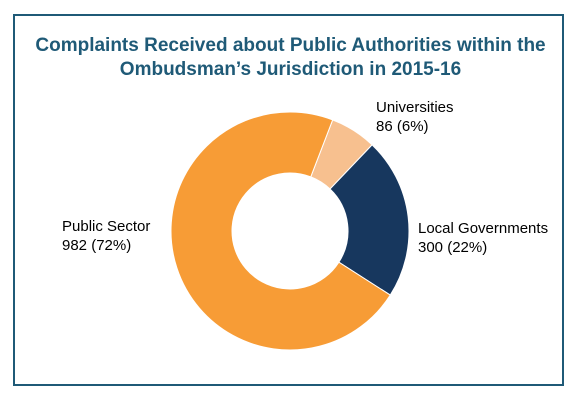 This screenshot has height=409, width=581. What do you see at coordinates (290, 69) in the screenshot?
I see `chart-title-line-2: Ombudsman’s Jurisdiction in 2015-16` at bounding box center [290, 69].